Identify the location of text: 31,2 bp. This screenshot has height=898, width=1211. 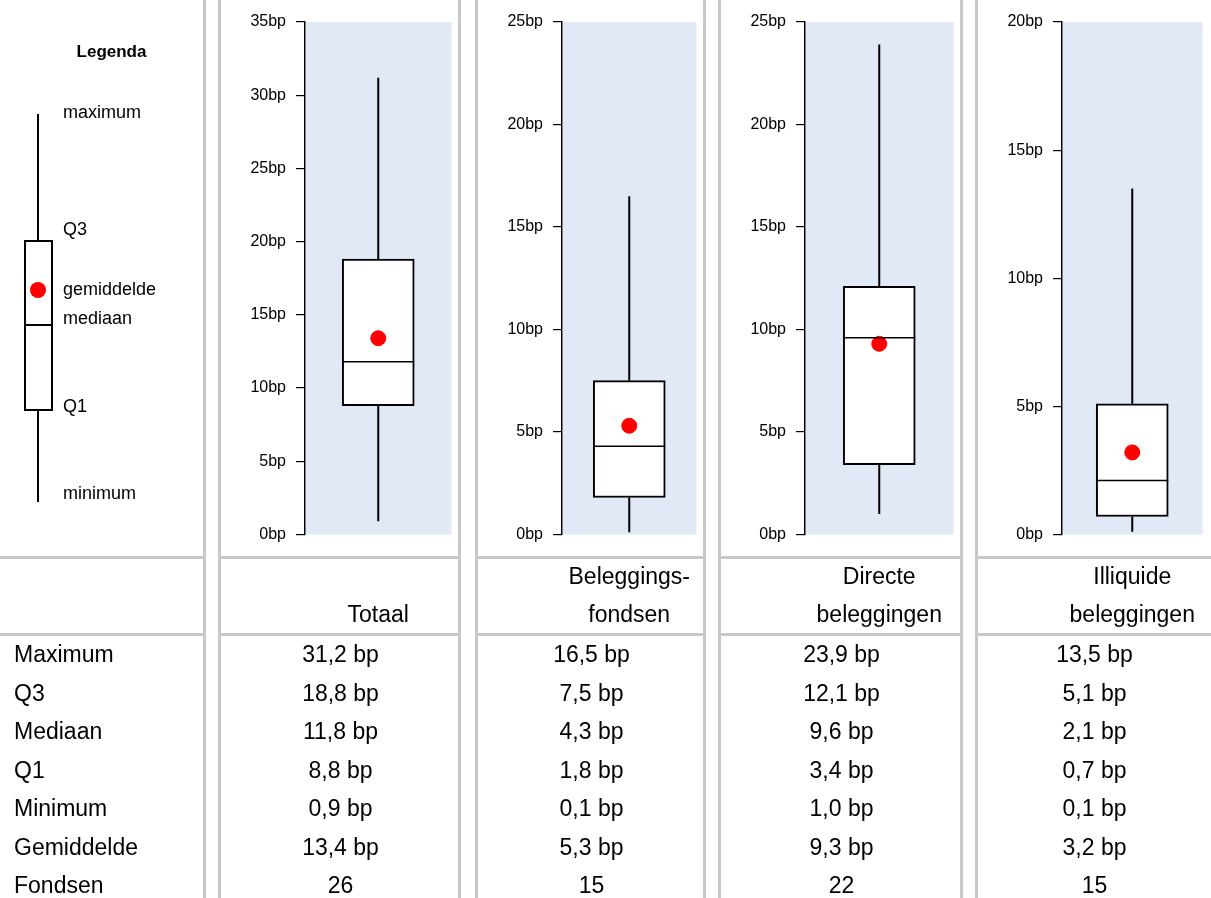
(340, 654).